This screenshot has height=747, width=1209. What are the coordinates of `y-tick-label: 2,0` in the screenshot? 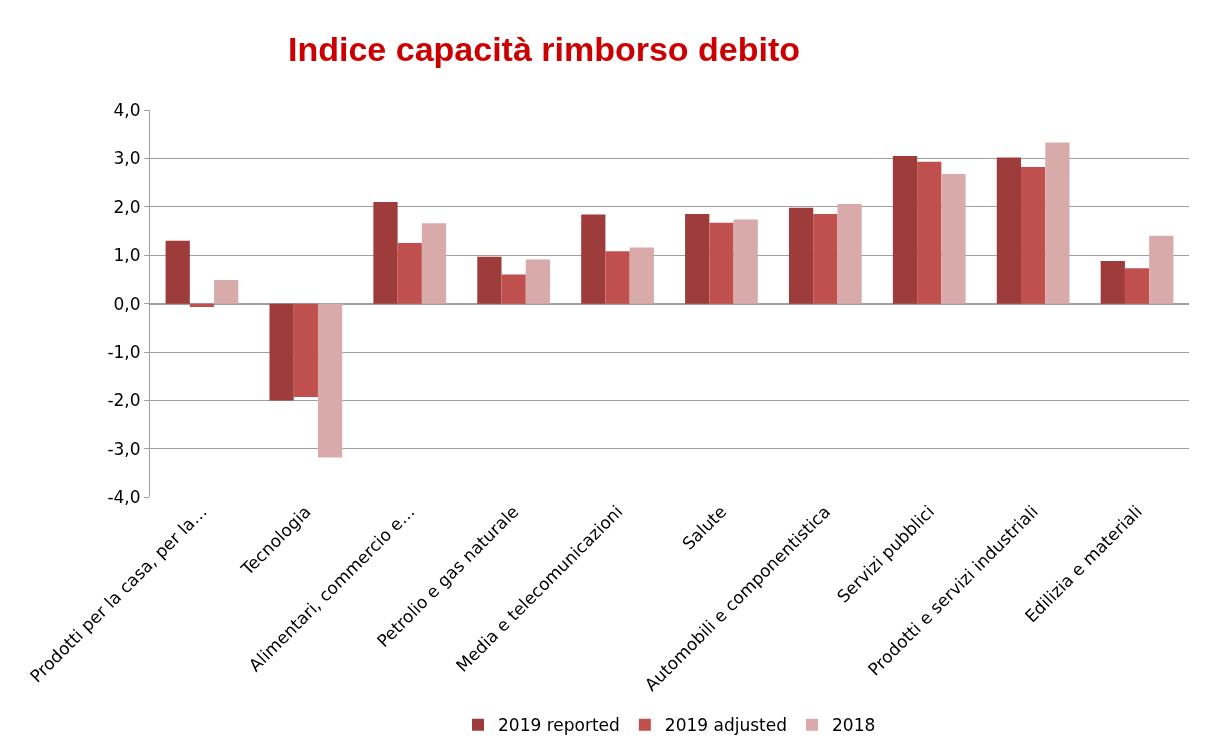 It's located at (127, 206).